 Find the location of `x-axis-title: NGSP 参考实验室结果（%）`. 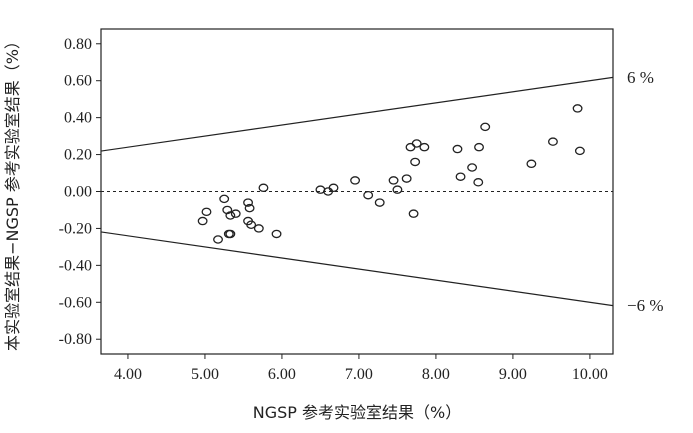

x-axis-title: NGSP 参考实验室结果（%） is located at coordinates (357, 412).